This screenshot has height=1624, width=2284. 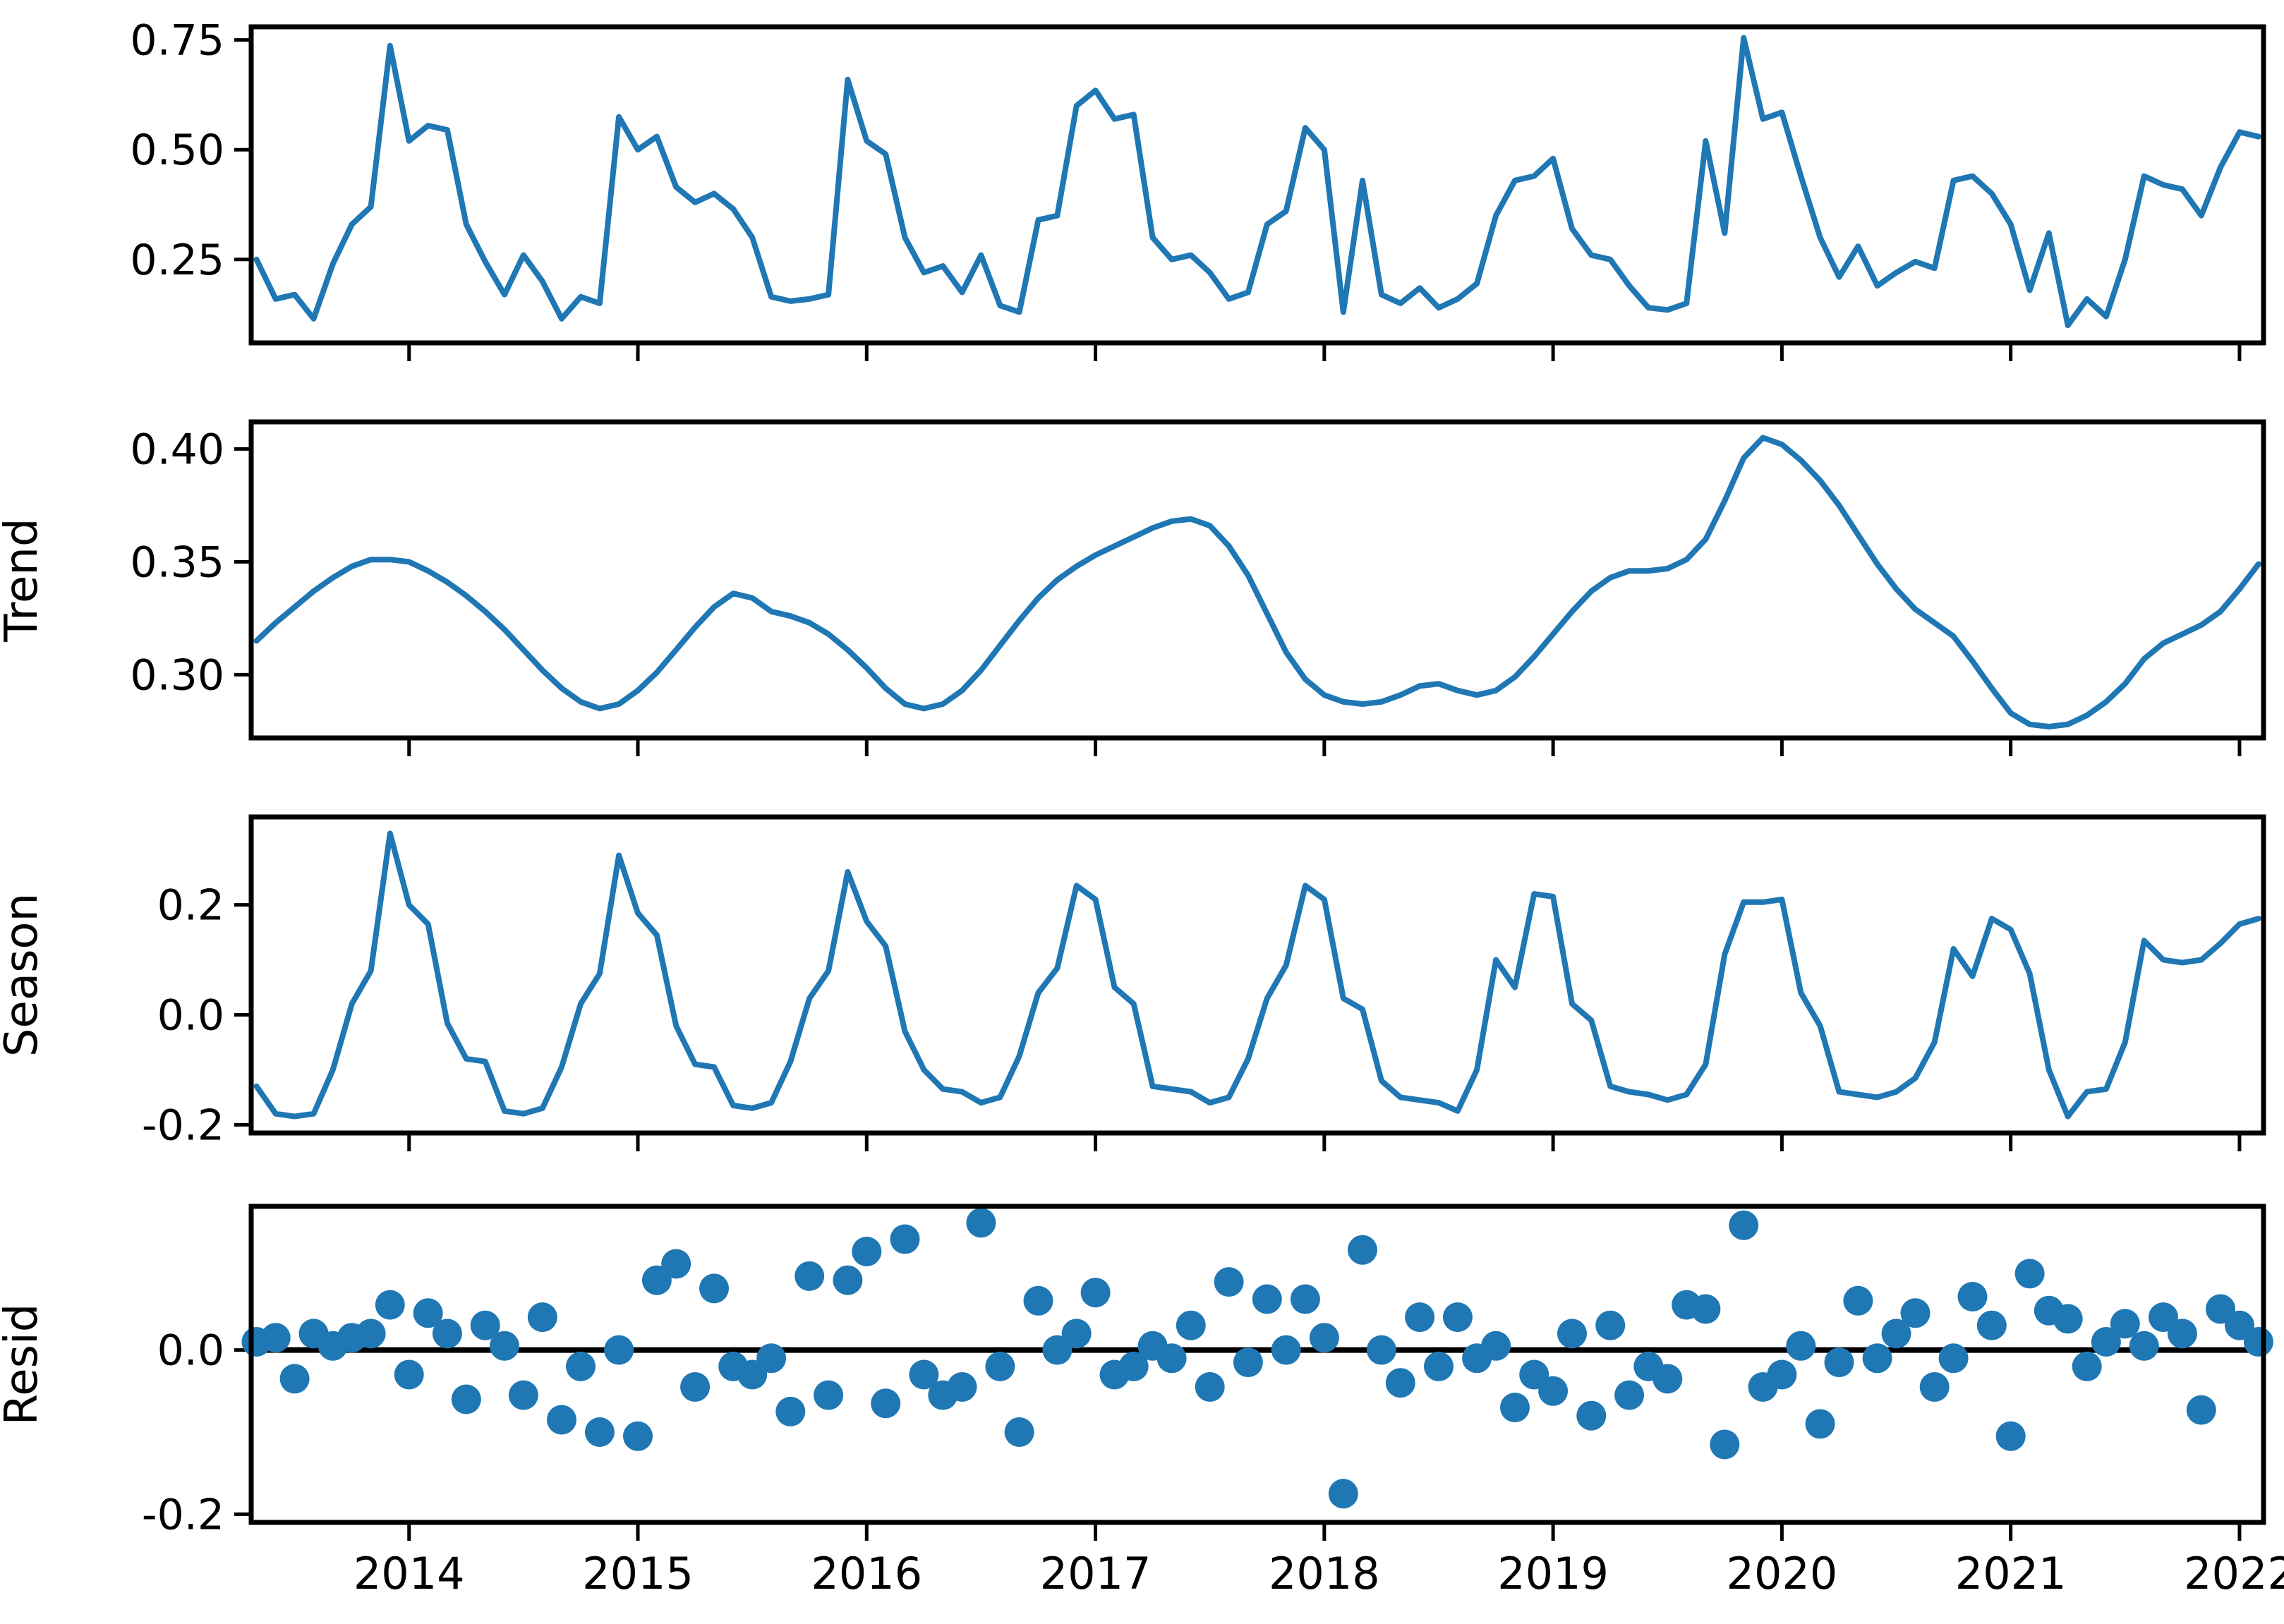 I want to click on axis-labels: Trend Season Resid, so click(x=24, y=972).